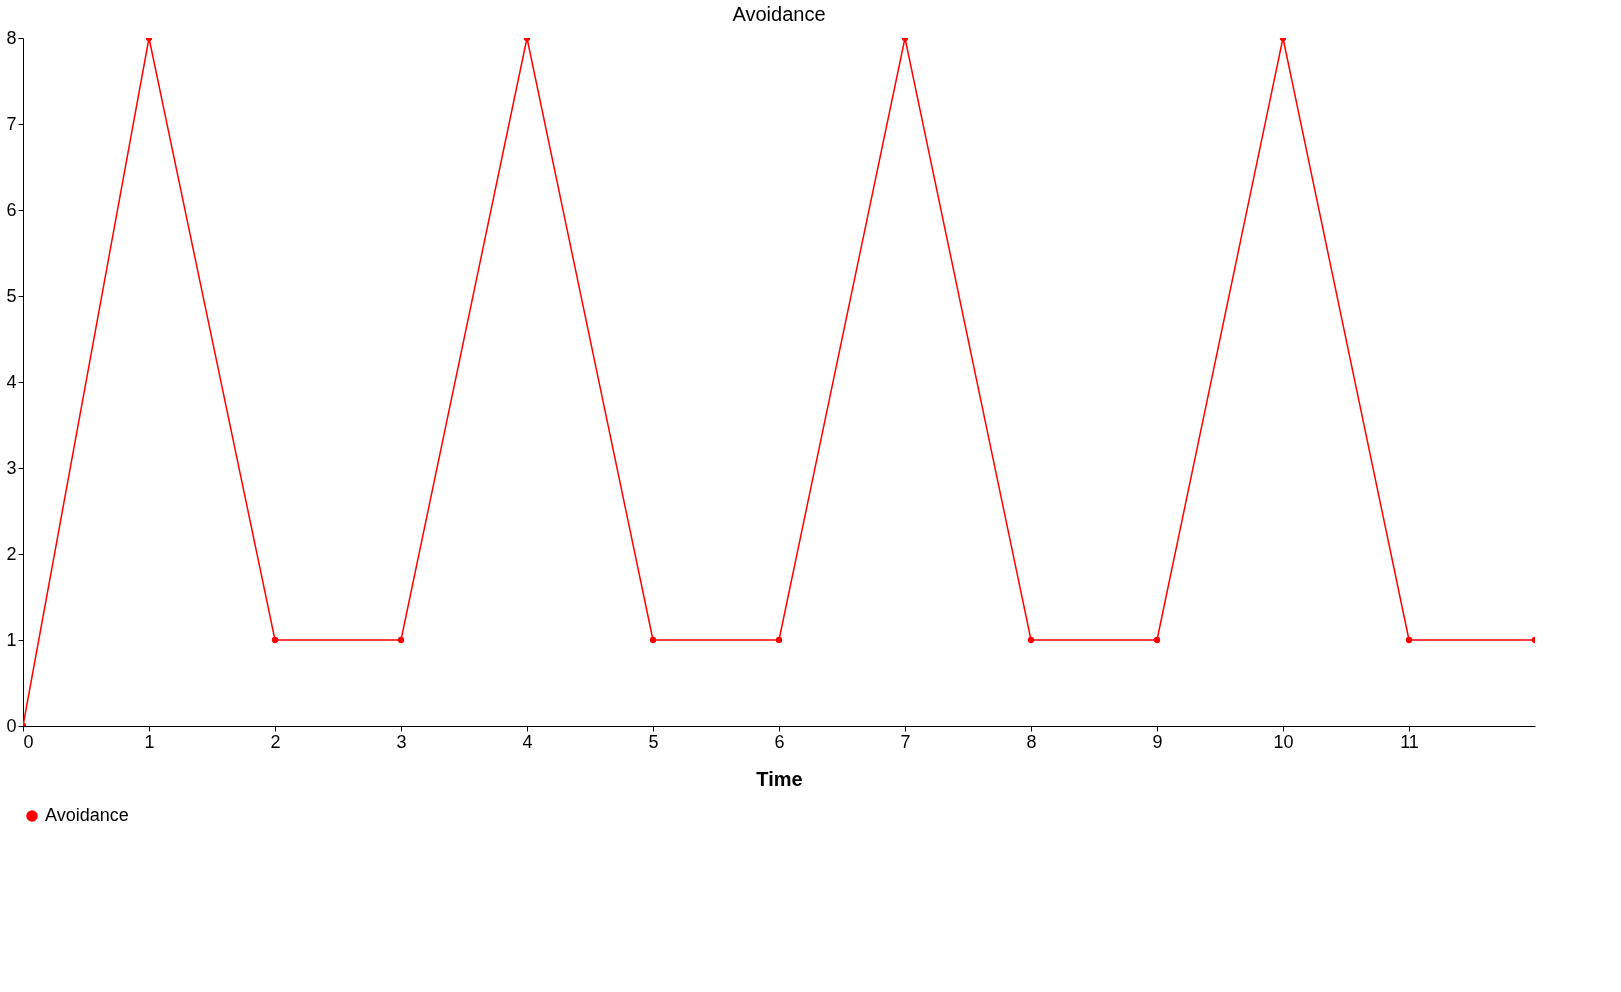 This screenshot has height=992, width=1621. I want to click on y-tick-label: 7, so click(11, 123).